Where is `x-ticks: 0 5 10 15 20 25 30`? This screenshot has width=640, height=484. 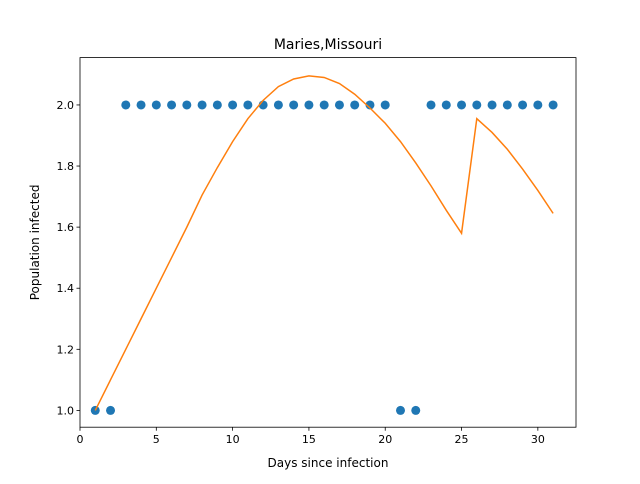 x-ticks: 0 5 10 15 20 25 30 is located at coordinates (311, 436).